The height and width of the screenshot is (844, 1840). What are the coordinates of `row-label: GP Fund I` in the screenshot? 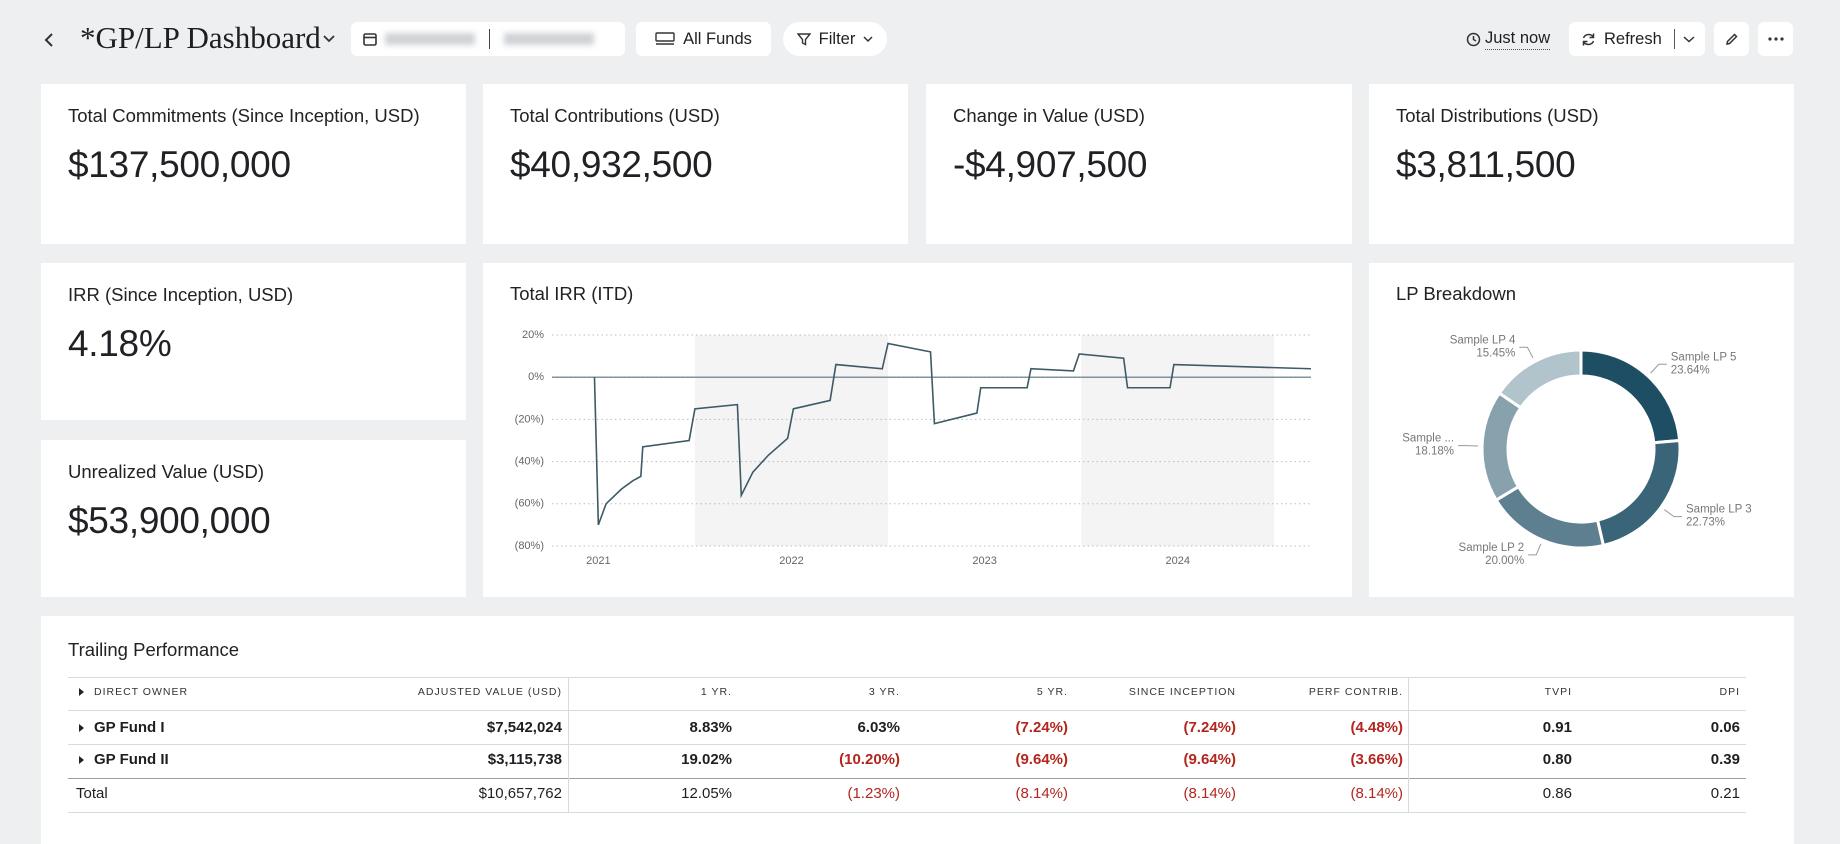 It's located at (129, 727).